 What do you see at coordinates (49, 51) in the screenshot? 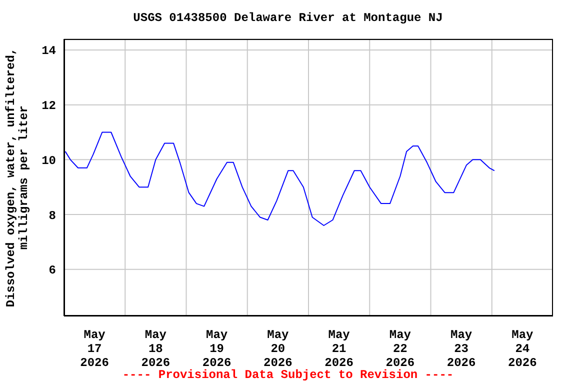
I see `y-tick-label: 14` at bounding box center [49, 51].